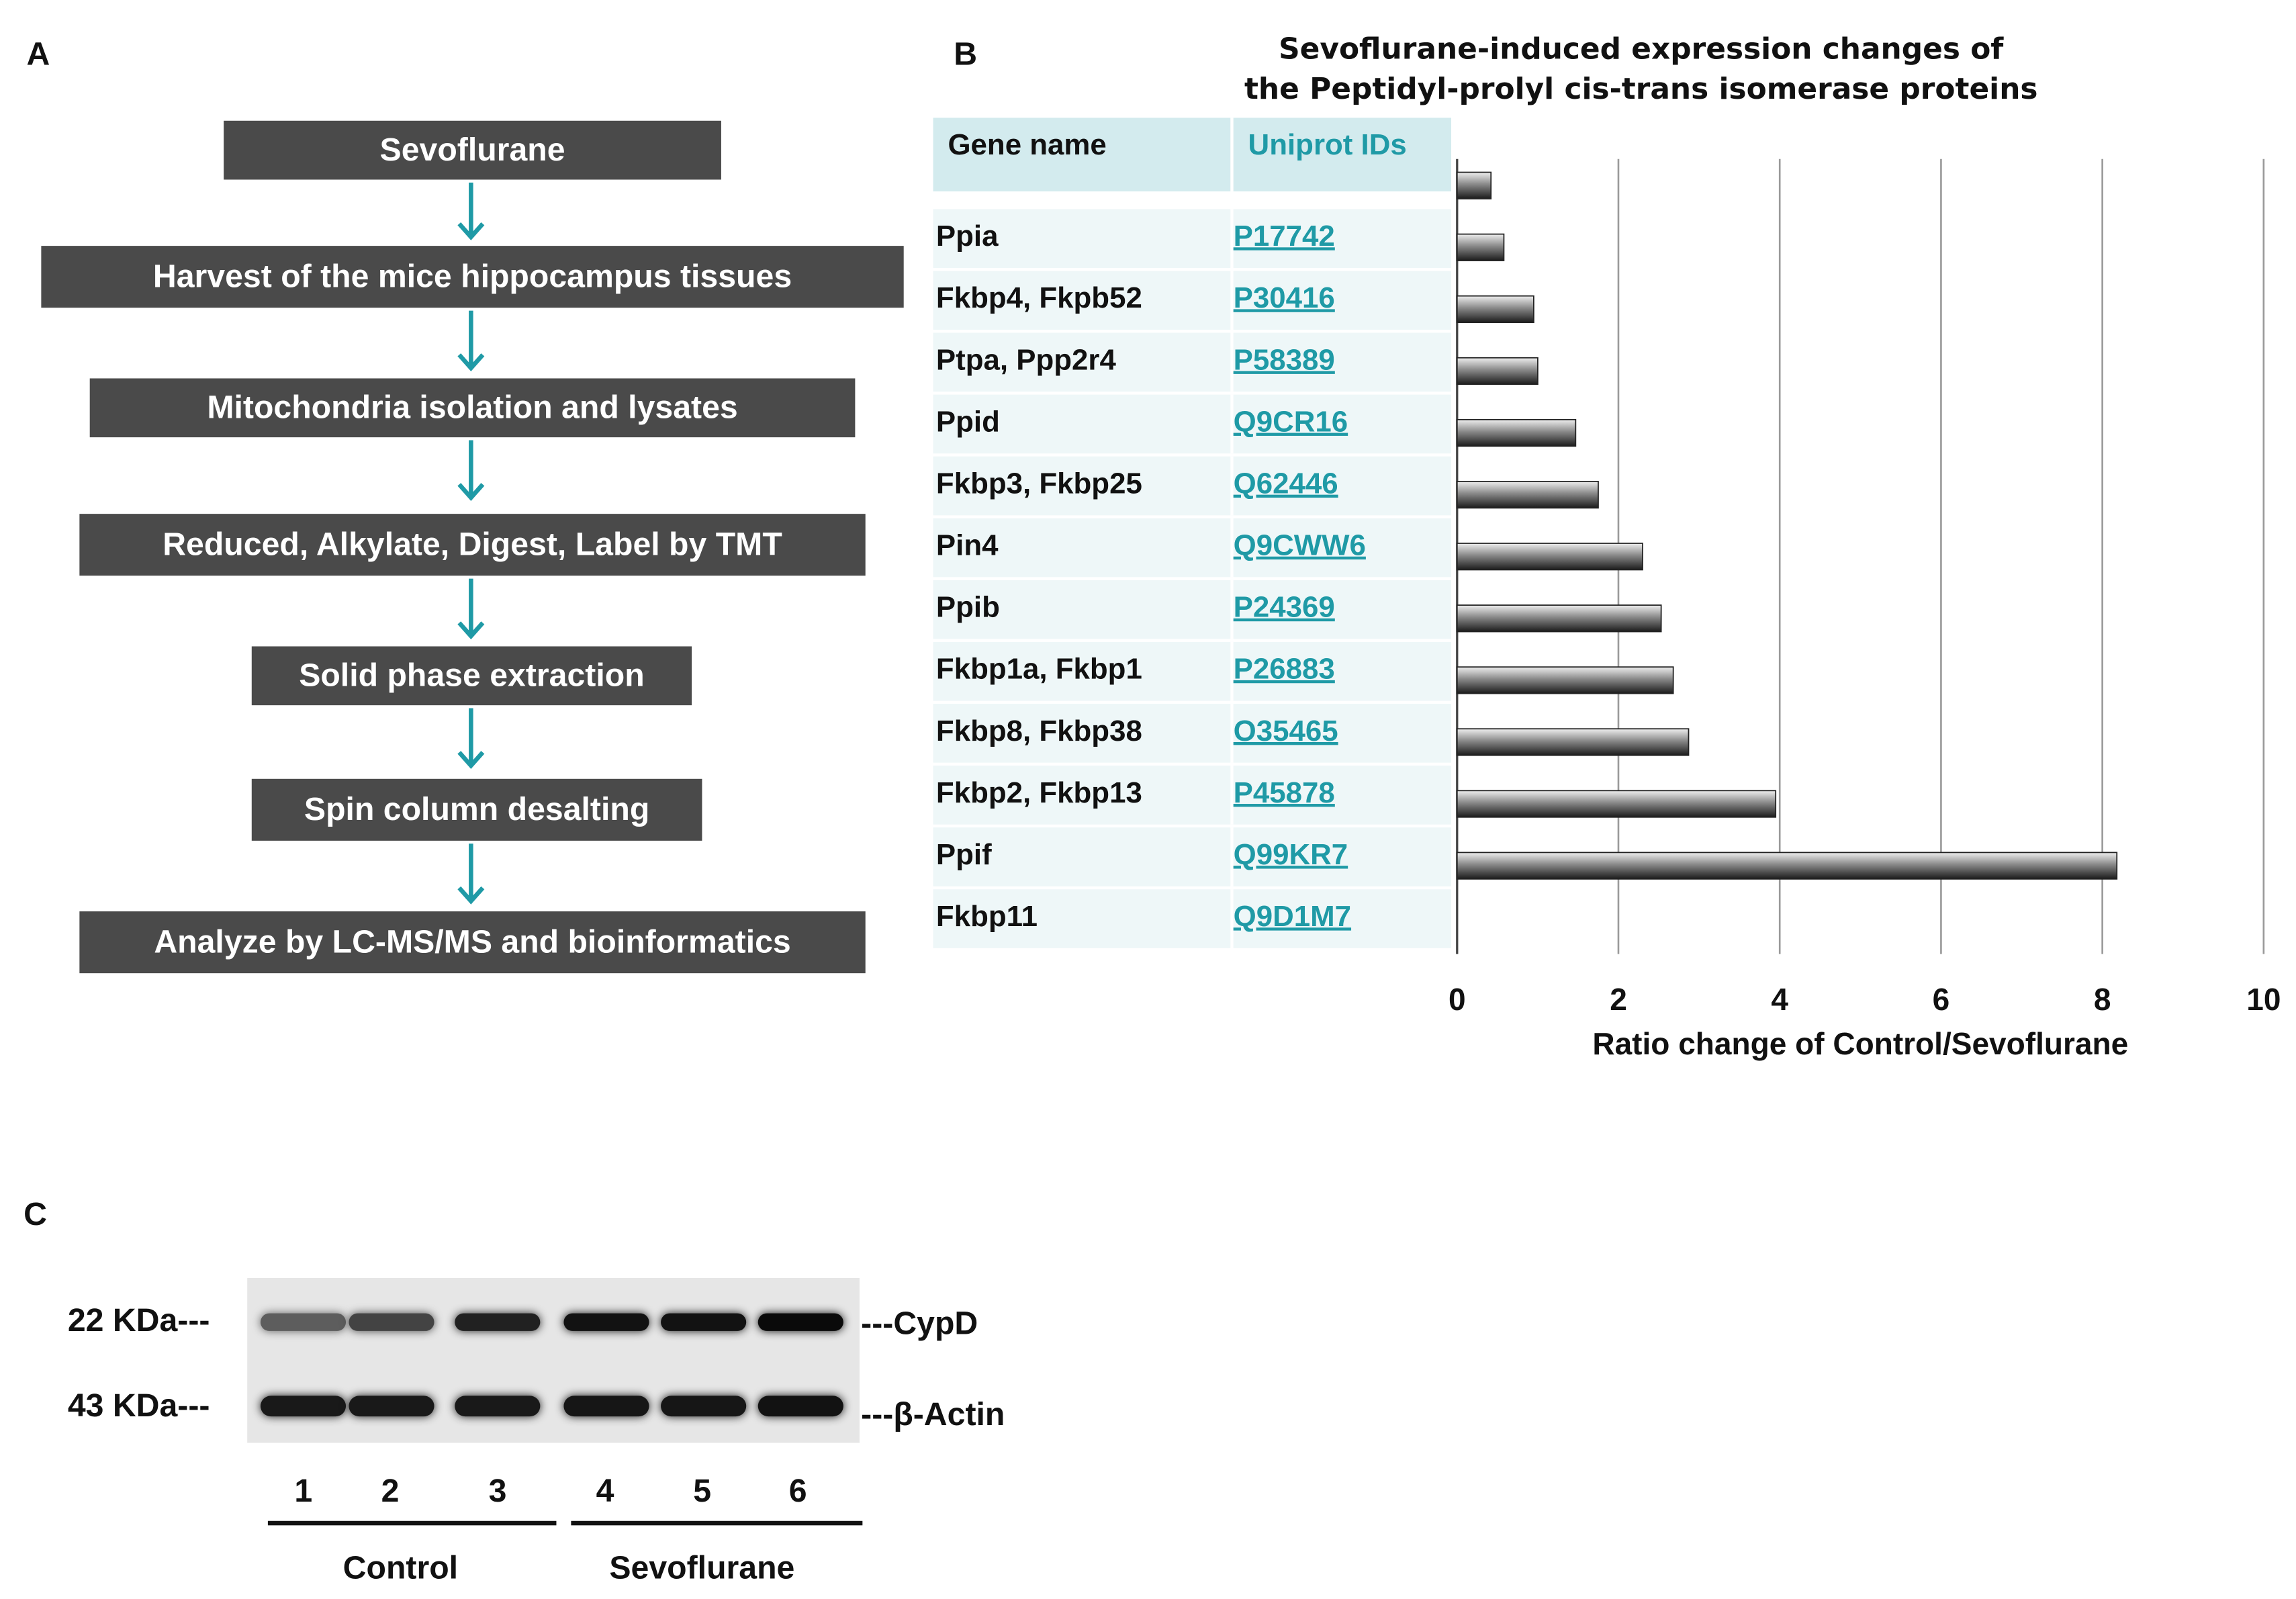 This screenshot has width=2296, height=1599. Describe the element at coordinates (472, 942) in the screenshot. I see `flow-step-lcms: Analyze by LC-MS/MS and bioinformatics` at that location.